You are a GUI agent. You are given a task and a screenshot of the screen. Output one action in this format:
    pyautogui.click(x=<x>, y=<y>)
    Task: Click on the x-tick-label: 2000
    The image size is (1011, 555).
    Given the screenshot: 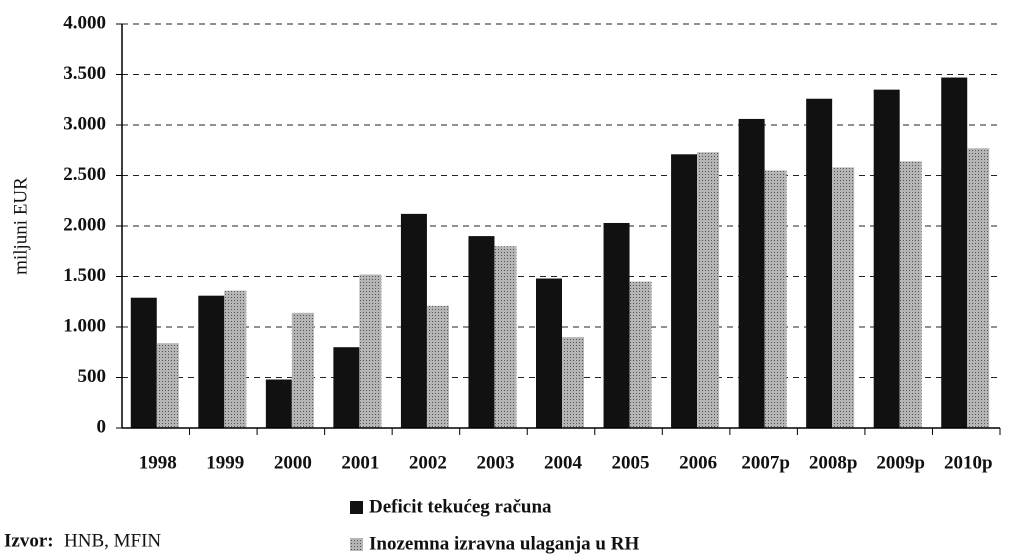 What is the action you would take?
    pyautogui.click(x=293, y=462)
    